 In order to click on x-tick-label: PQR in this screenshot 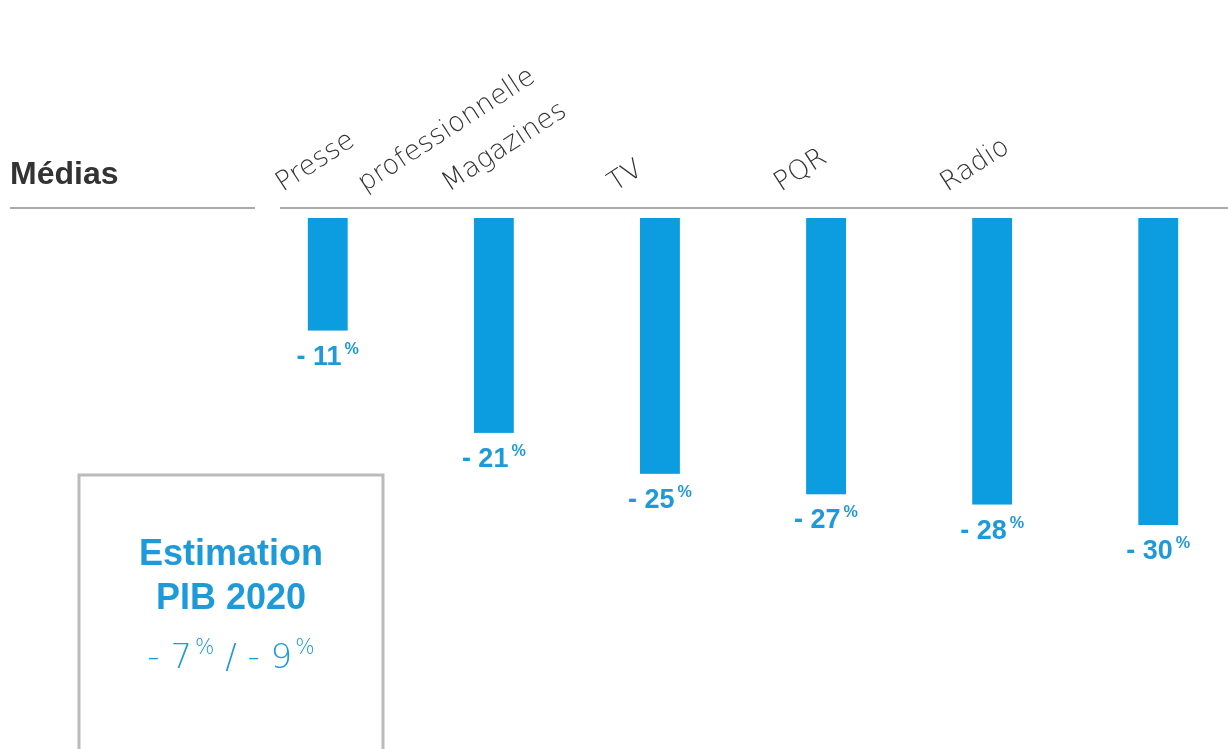, I will do `click(799, 169)`.